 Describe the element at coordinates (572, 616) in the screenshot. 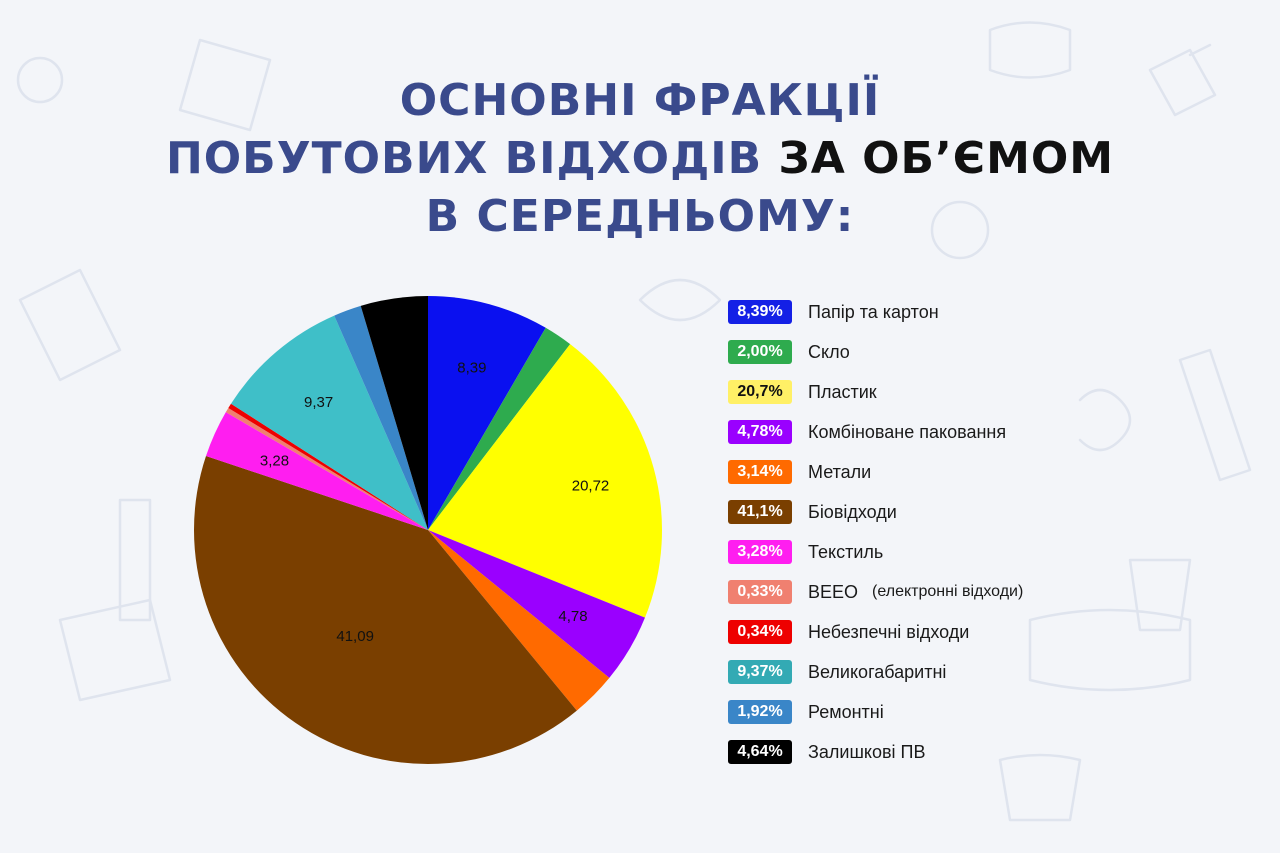

I see `pie-slice-label-4: 4,78` at that location.